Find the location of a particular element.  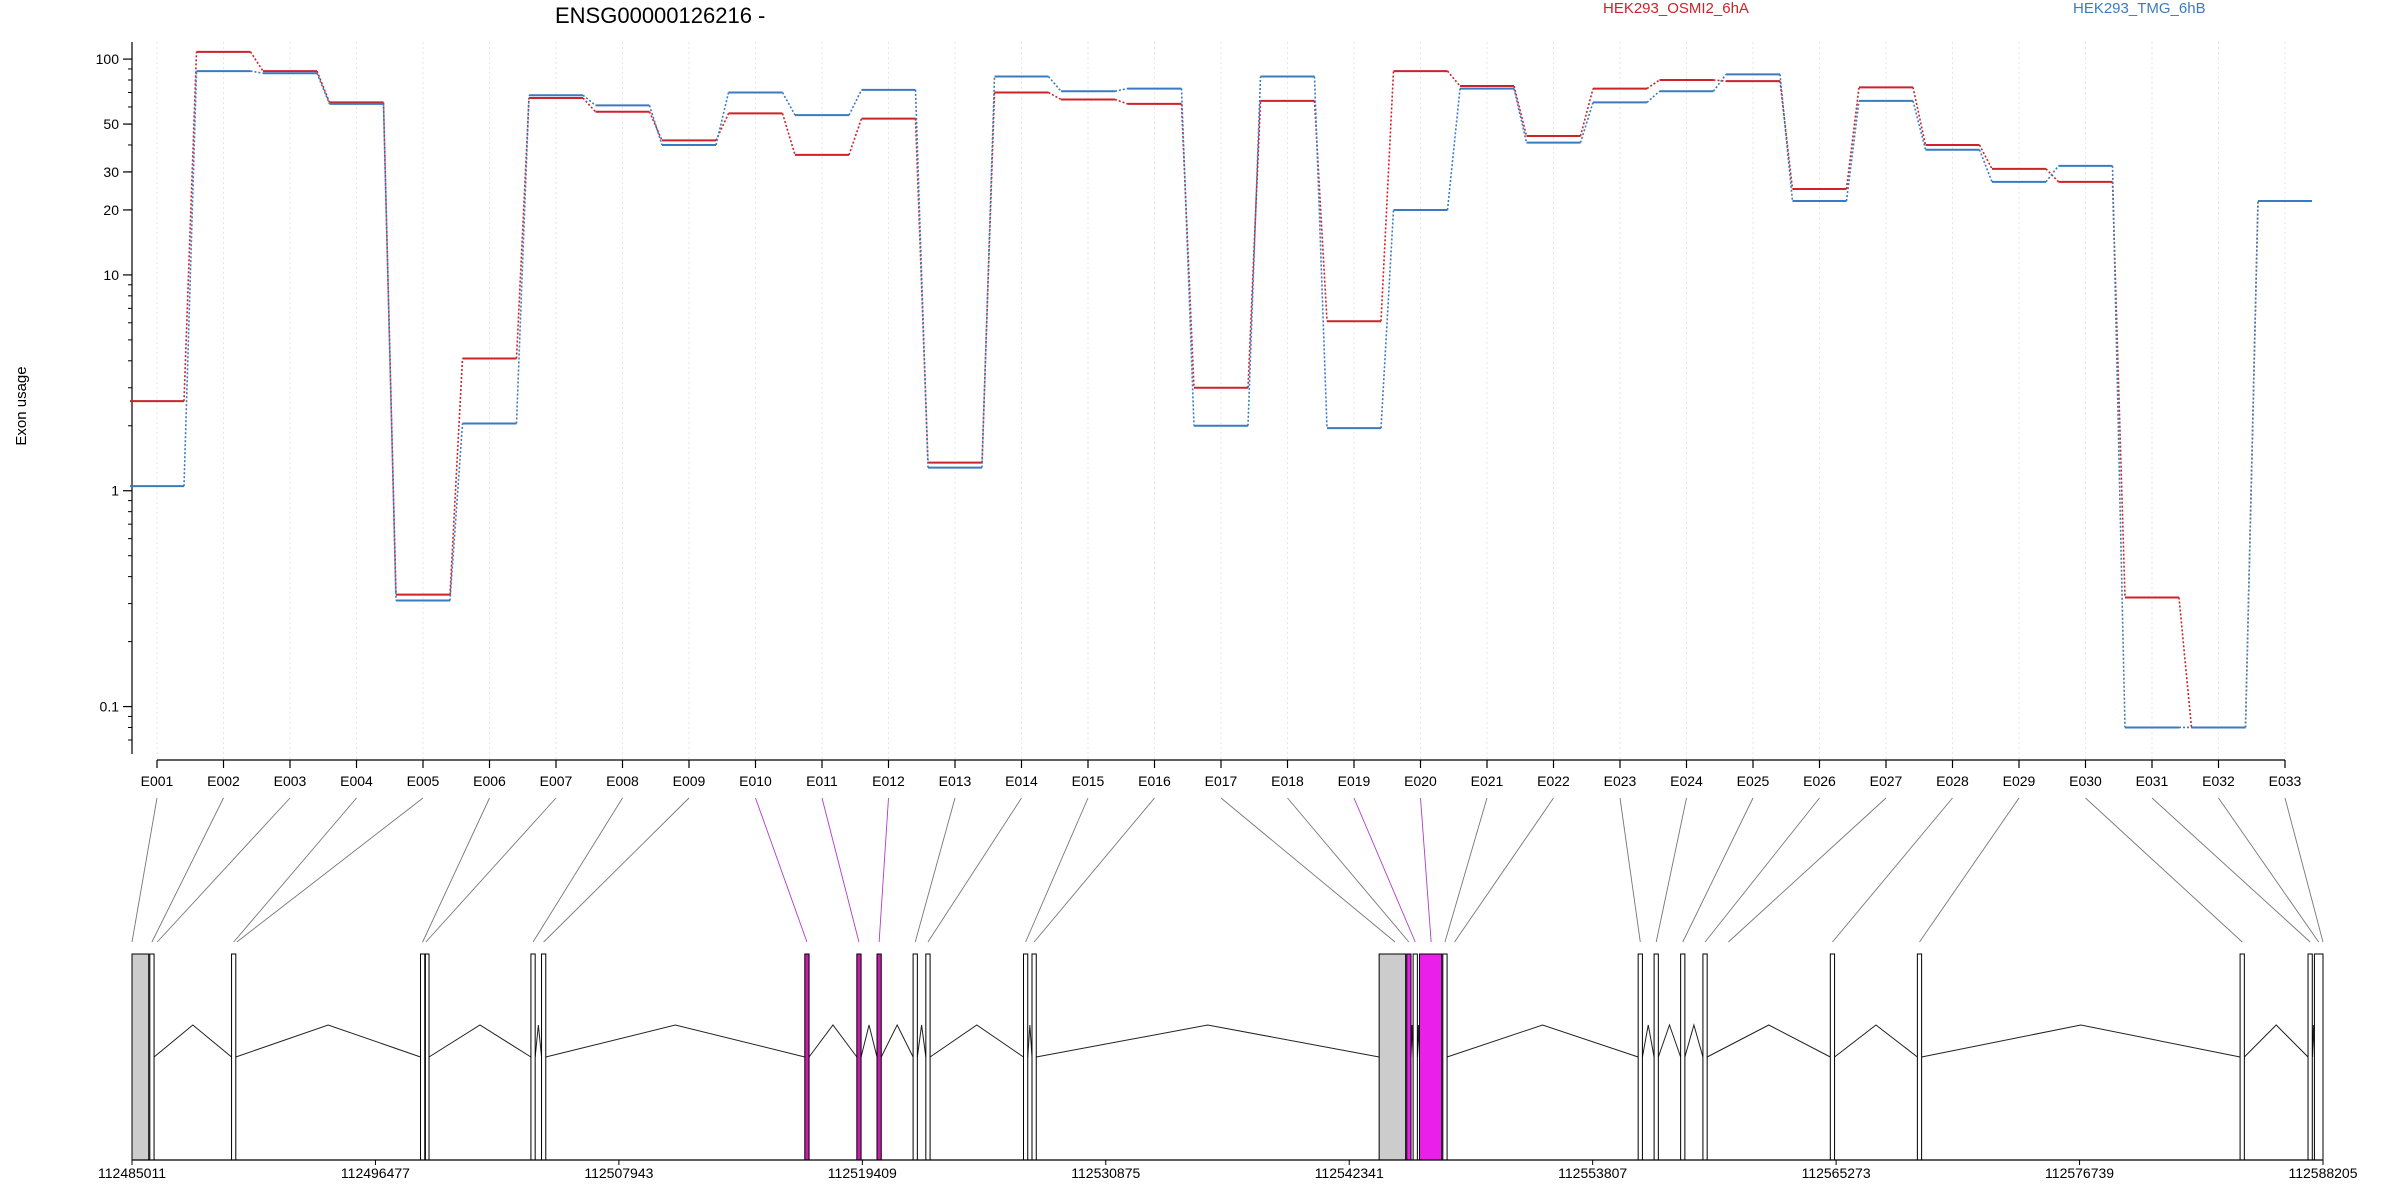

legend-entry-tmg: HEK293_TMG_6hB is located at coordinates (2139, 8).